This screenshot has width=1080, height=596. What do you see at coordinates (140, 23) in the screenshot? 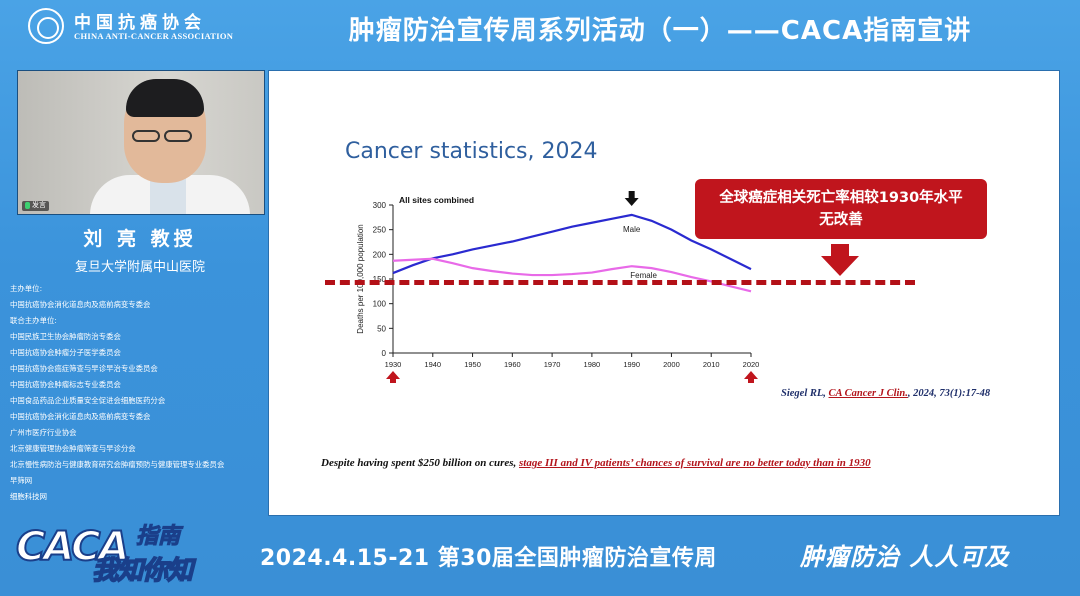
I see `logo-chinese-name: 中国抗癌协会` at bounding box center [140, 23].